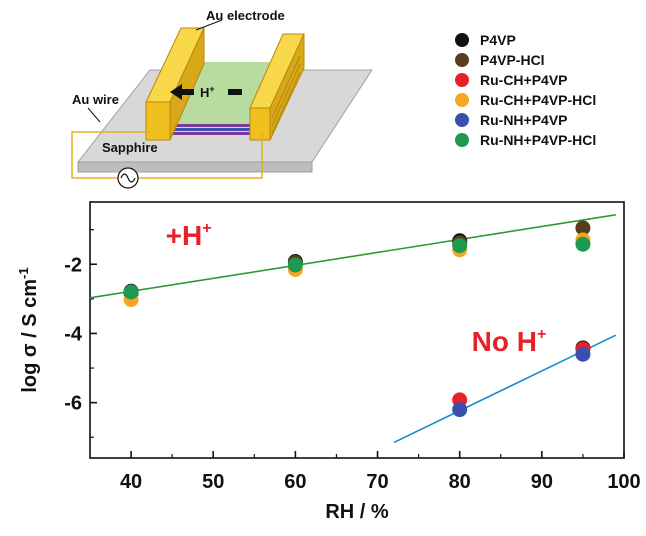  I want to click on x-tick-label: 90, so click(542, 482).